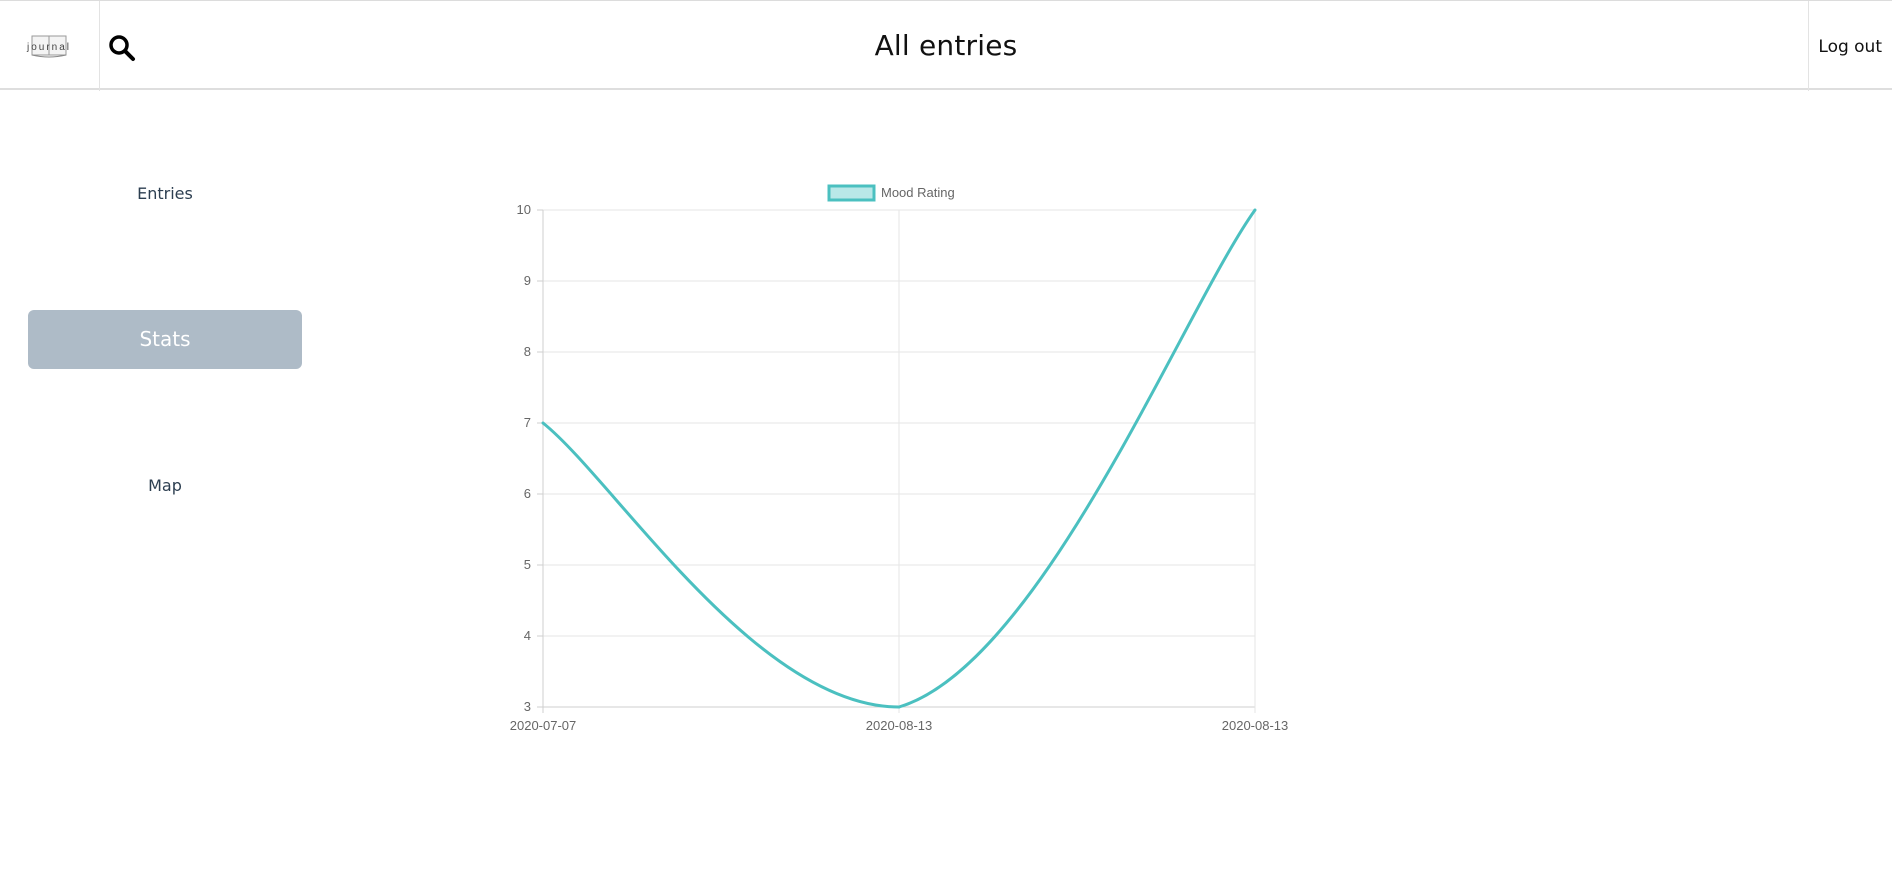  Describe the element at coordinates (527, 635) in the screenshot. I see `y-tick-label: 4` at that location.